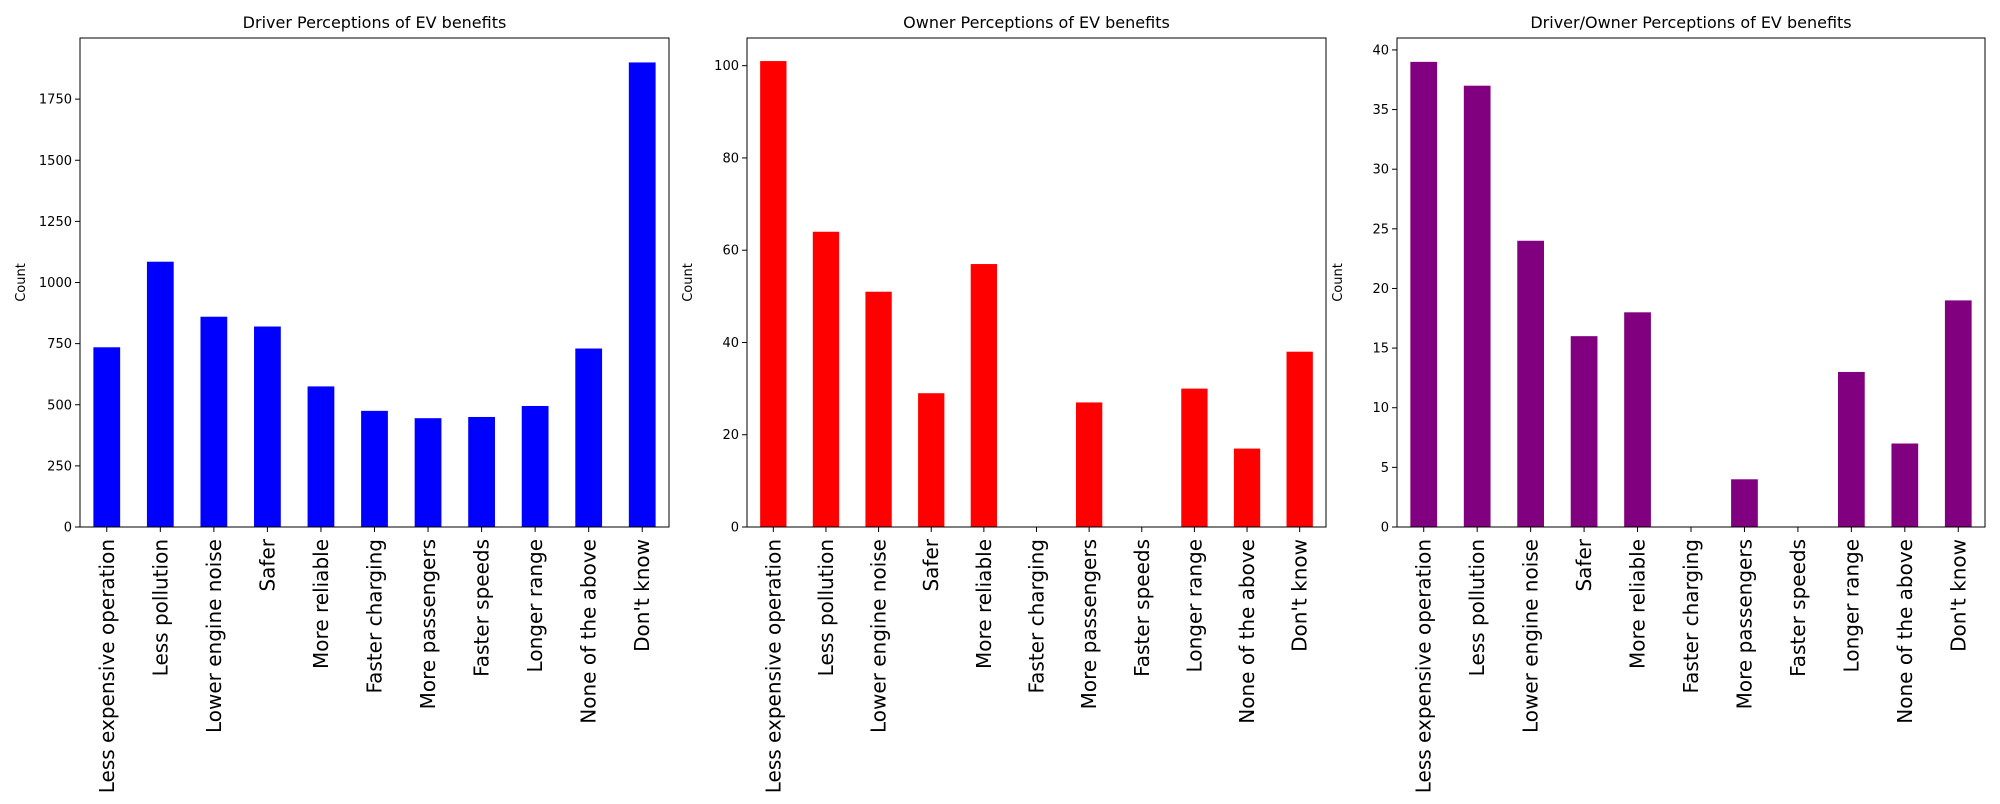 Image resolution: width=2000 pixels, height=804 pixels. Describe the element at coordinates (59, 405) in the screenshot. I see `y-tick-label: 500` at that location.